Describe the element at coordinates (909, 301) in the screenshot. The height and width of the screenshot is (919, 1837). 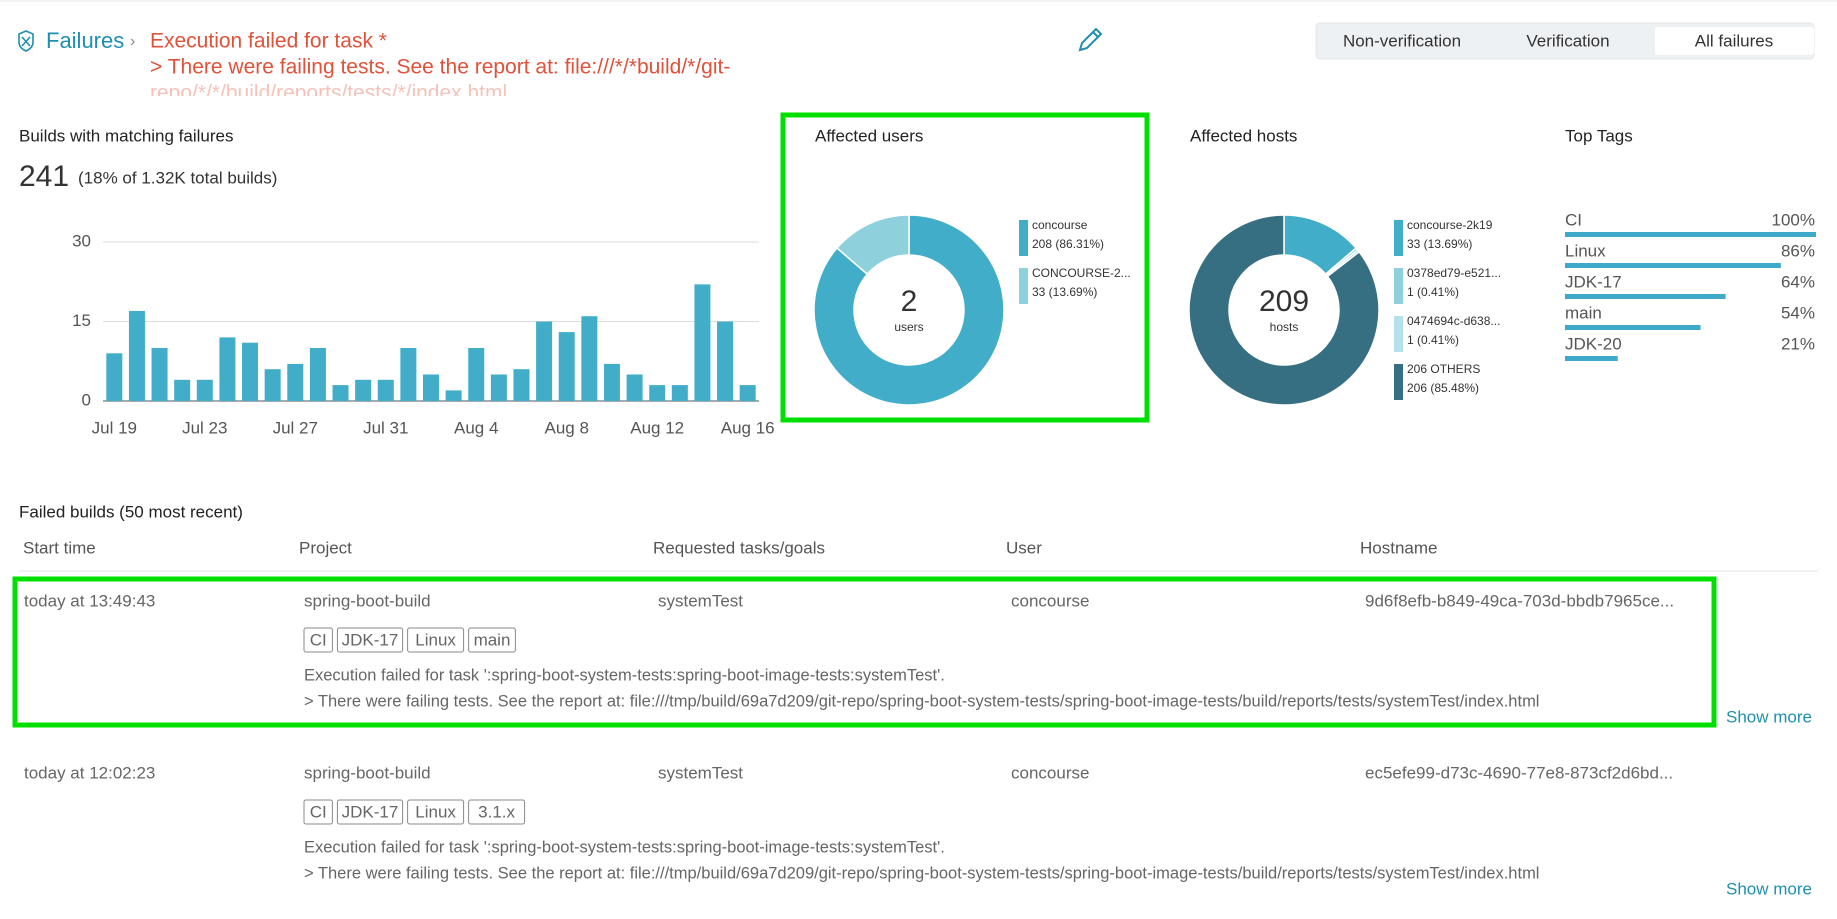
I see `donut-center-value: 2` at that location.